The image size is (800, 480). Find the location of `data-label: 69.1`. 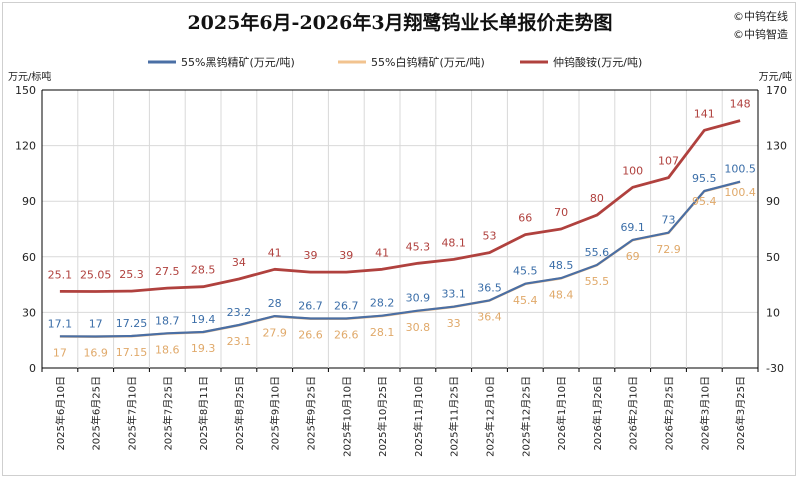

data-label: 69.1 is located at coordinates (632, 227).